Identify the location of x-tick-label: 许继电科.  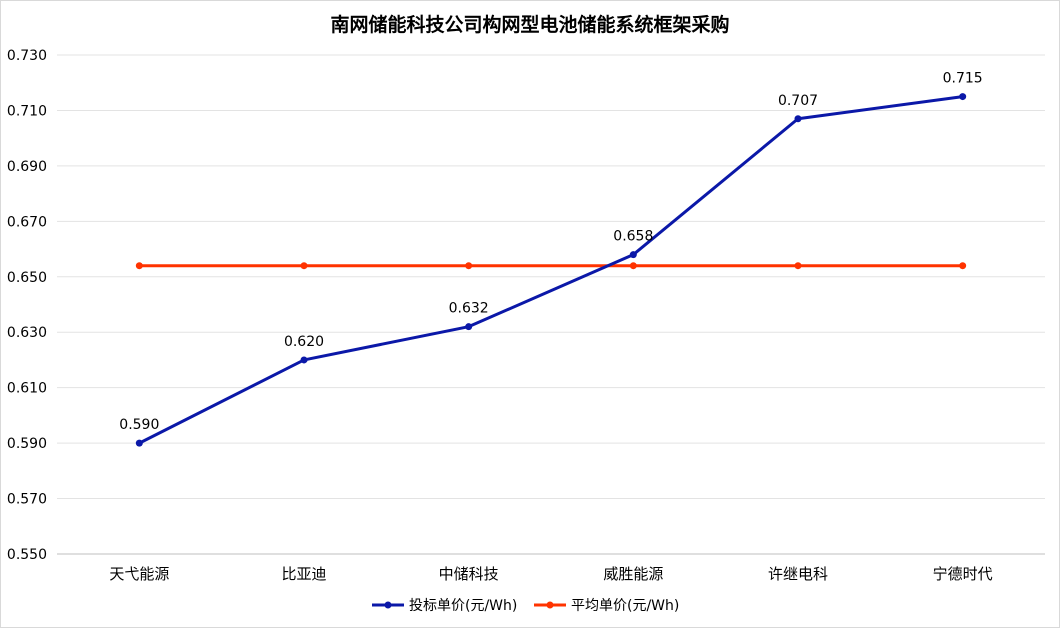
(798, 574).